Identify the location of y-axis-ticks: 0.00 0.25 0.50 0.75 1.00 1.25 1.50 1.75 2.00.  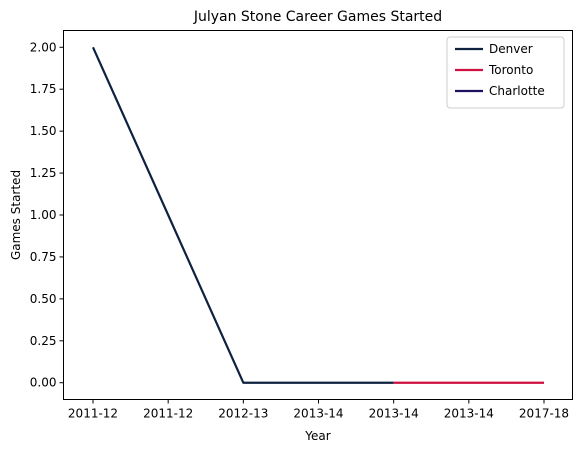
(47, 215).